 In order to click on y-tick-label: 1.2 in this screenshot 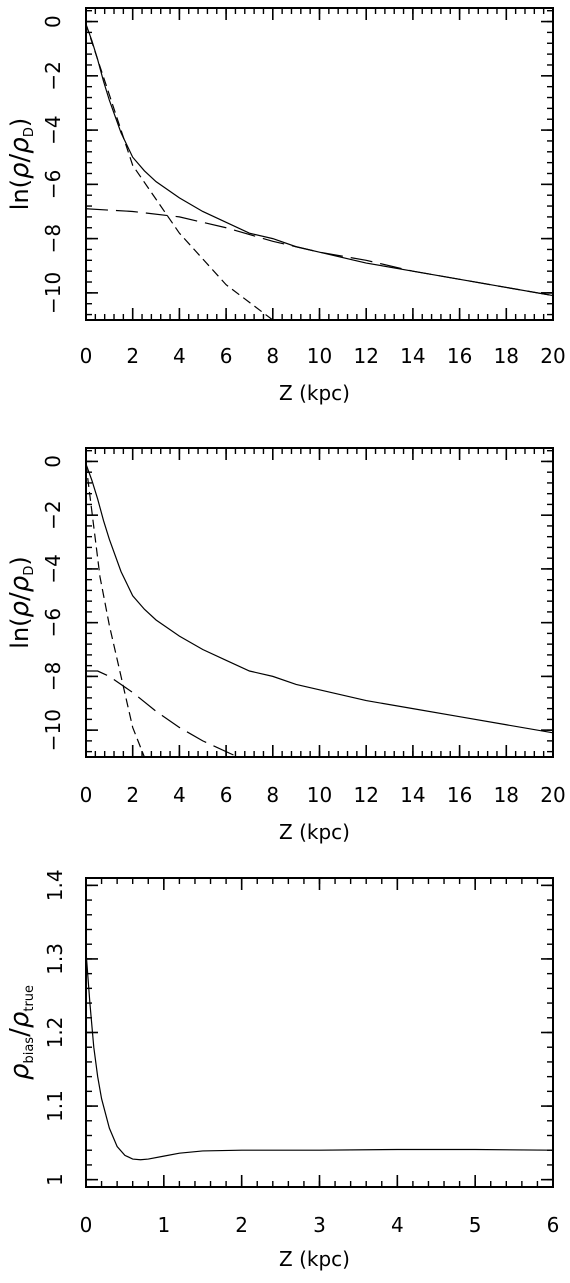, I will do `click(55, 1033)`.